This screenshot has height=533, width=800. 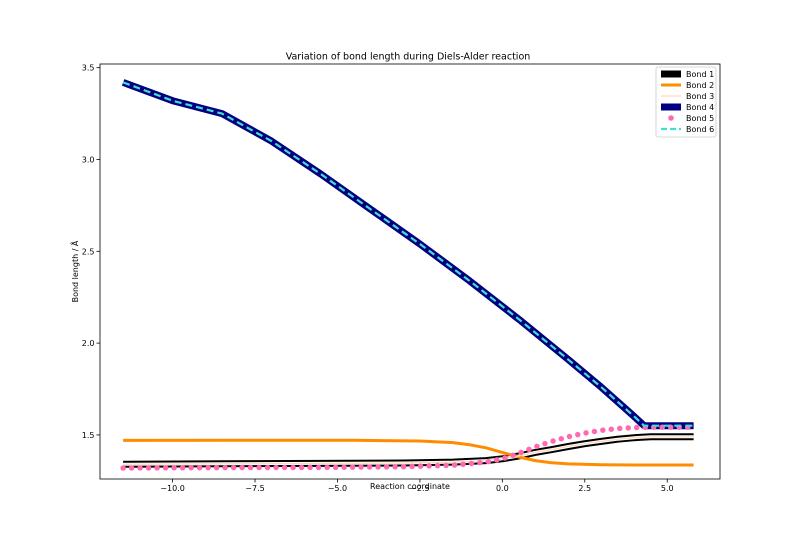 What do you see at coordinates (254, 488) in the screenshot?
I see `x-tick-label: −7.5` at bounding box center [254, 488].